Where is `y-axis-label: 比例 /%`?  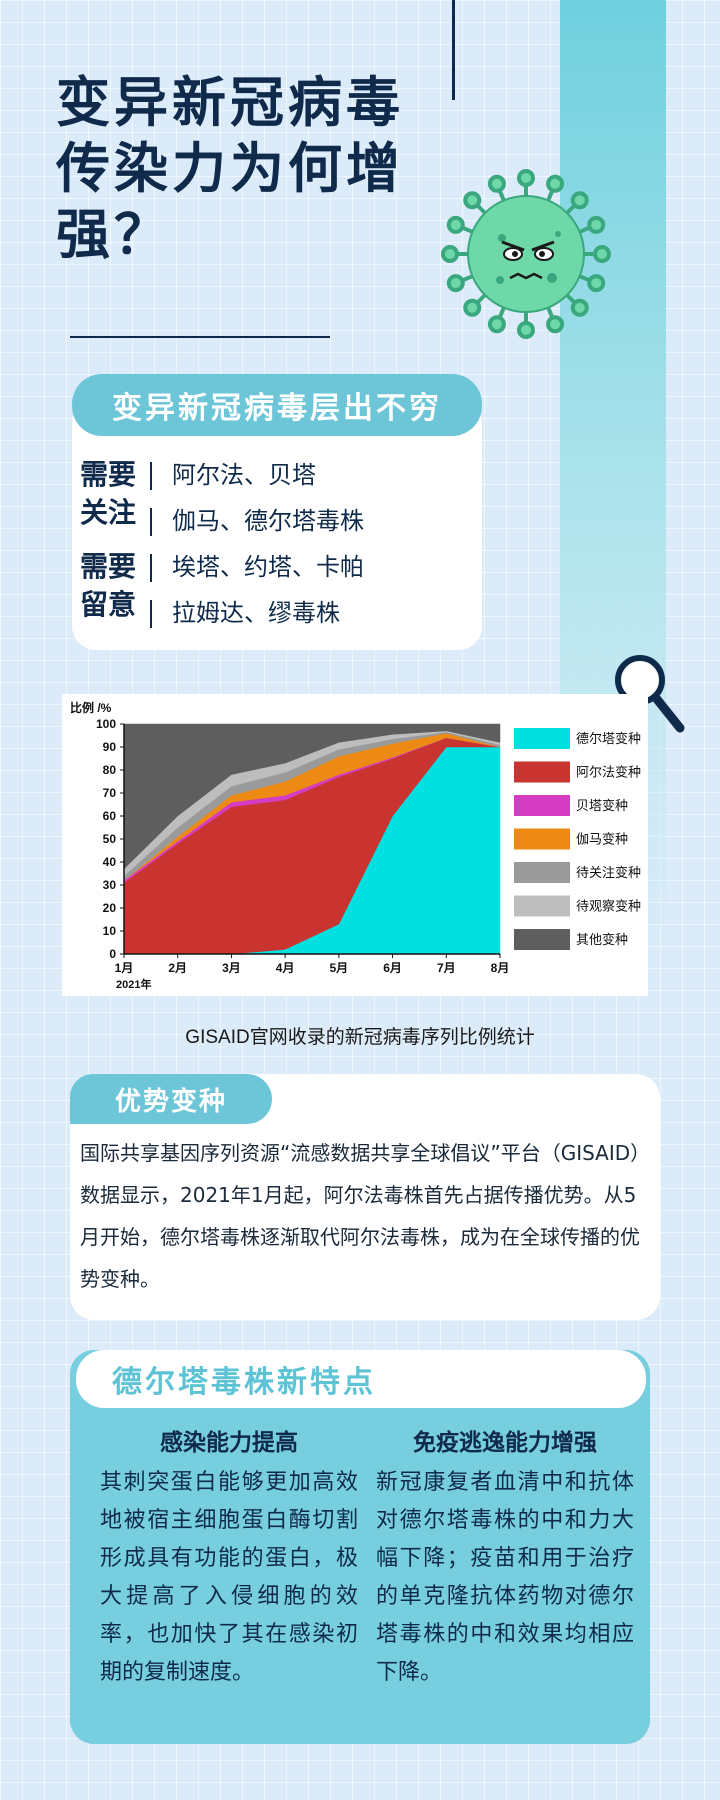
y-axis-label: 比例 /% is located at coordinates (91, 707).